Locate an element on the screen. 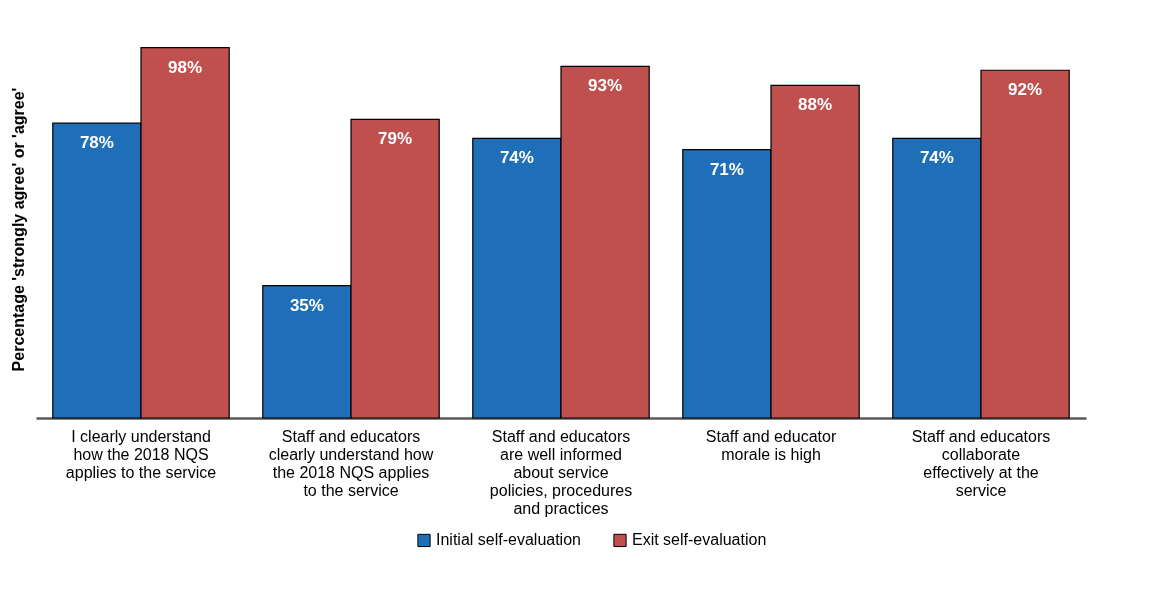  x-tick-label: I clearly understand how the 2018 NQS applies to the service is located at coordinates (141, 454).